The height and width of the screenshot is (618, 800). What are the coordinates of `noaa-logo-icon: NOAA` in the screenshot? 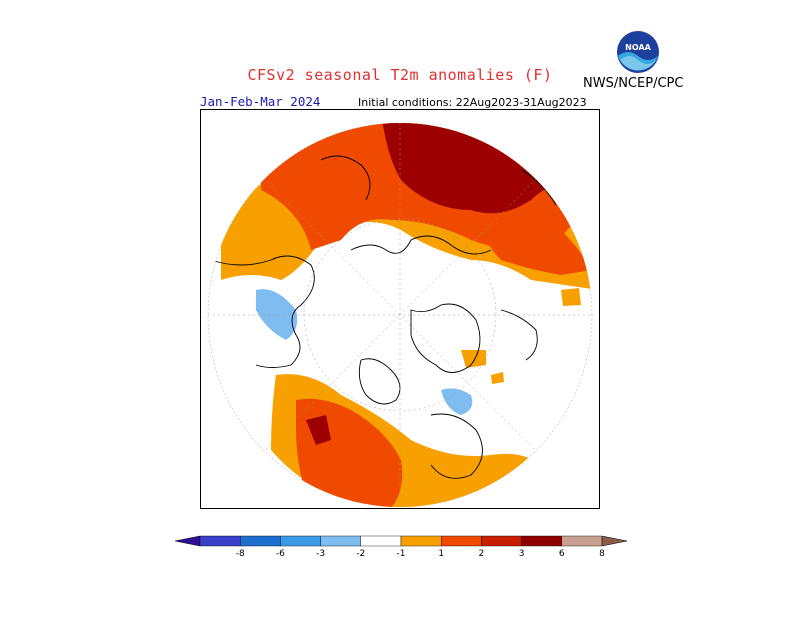 It's located at (638, 52).